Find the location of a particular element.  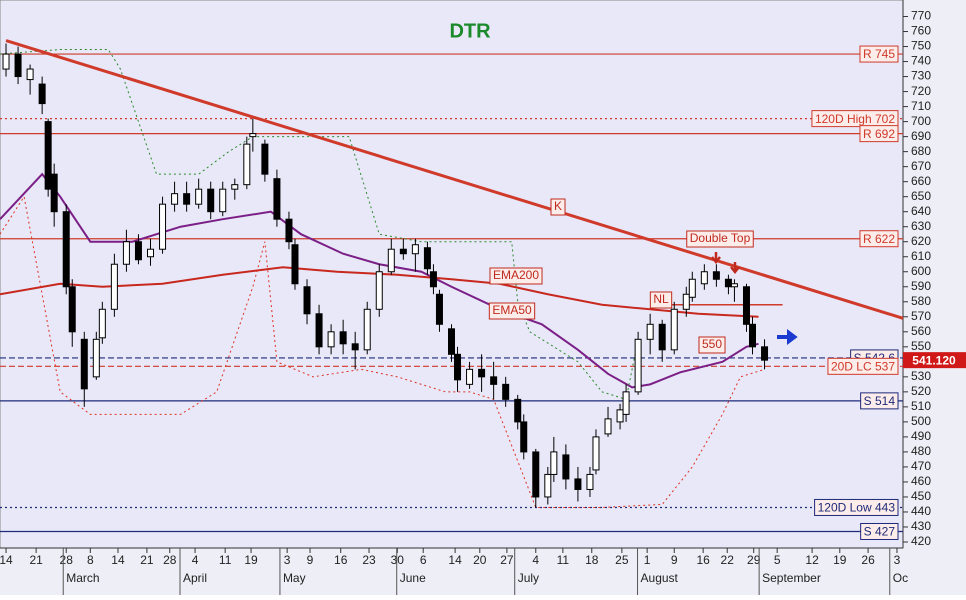

y-tick-label: 530 is located at coordinates (921, 376).